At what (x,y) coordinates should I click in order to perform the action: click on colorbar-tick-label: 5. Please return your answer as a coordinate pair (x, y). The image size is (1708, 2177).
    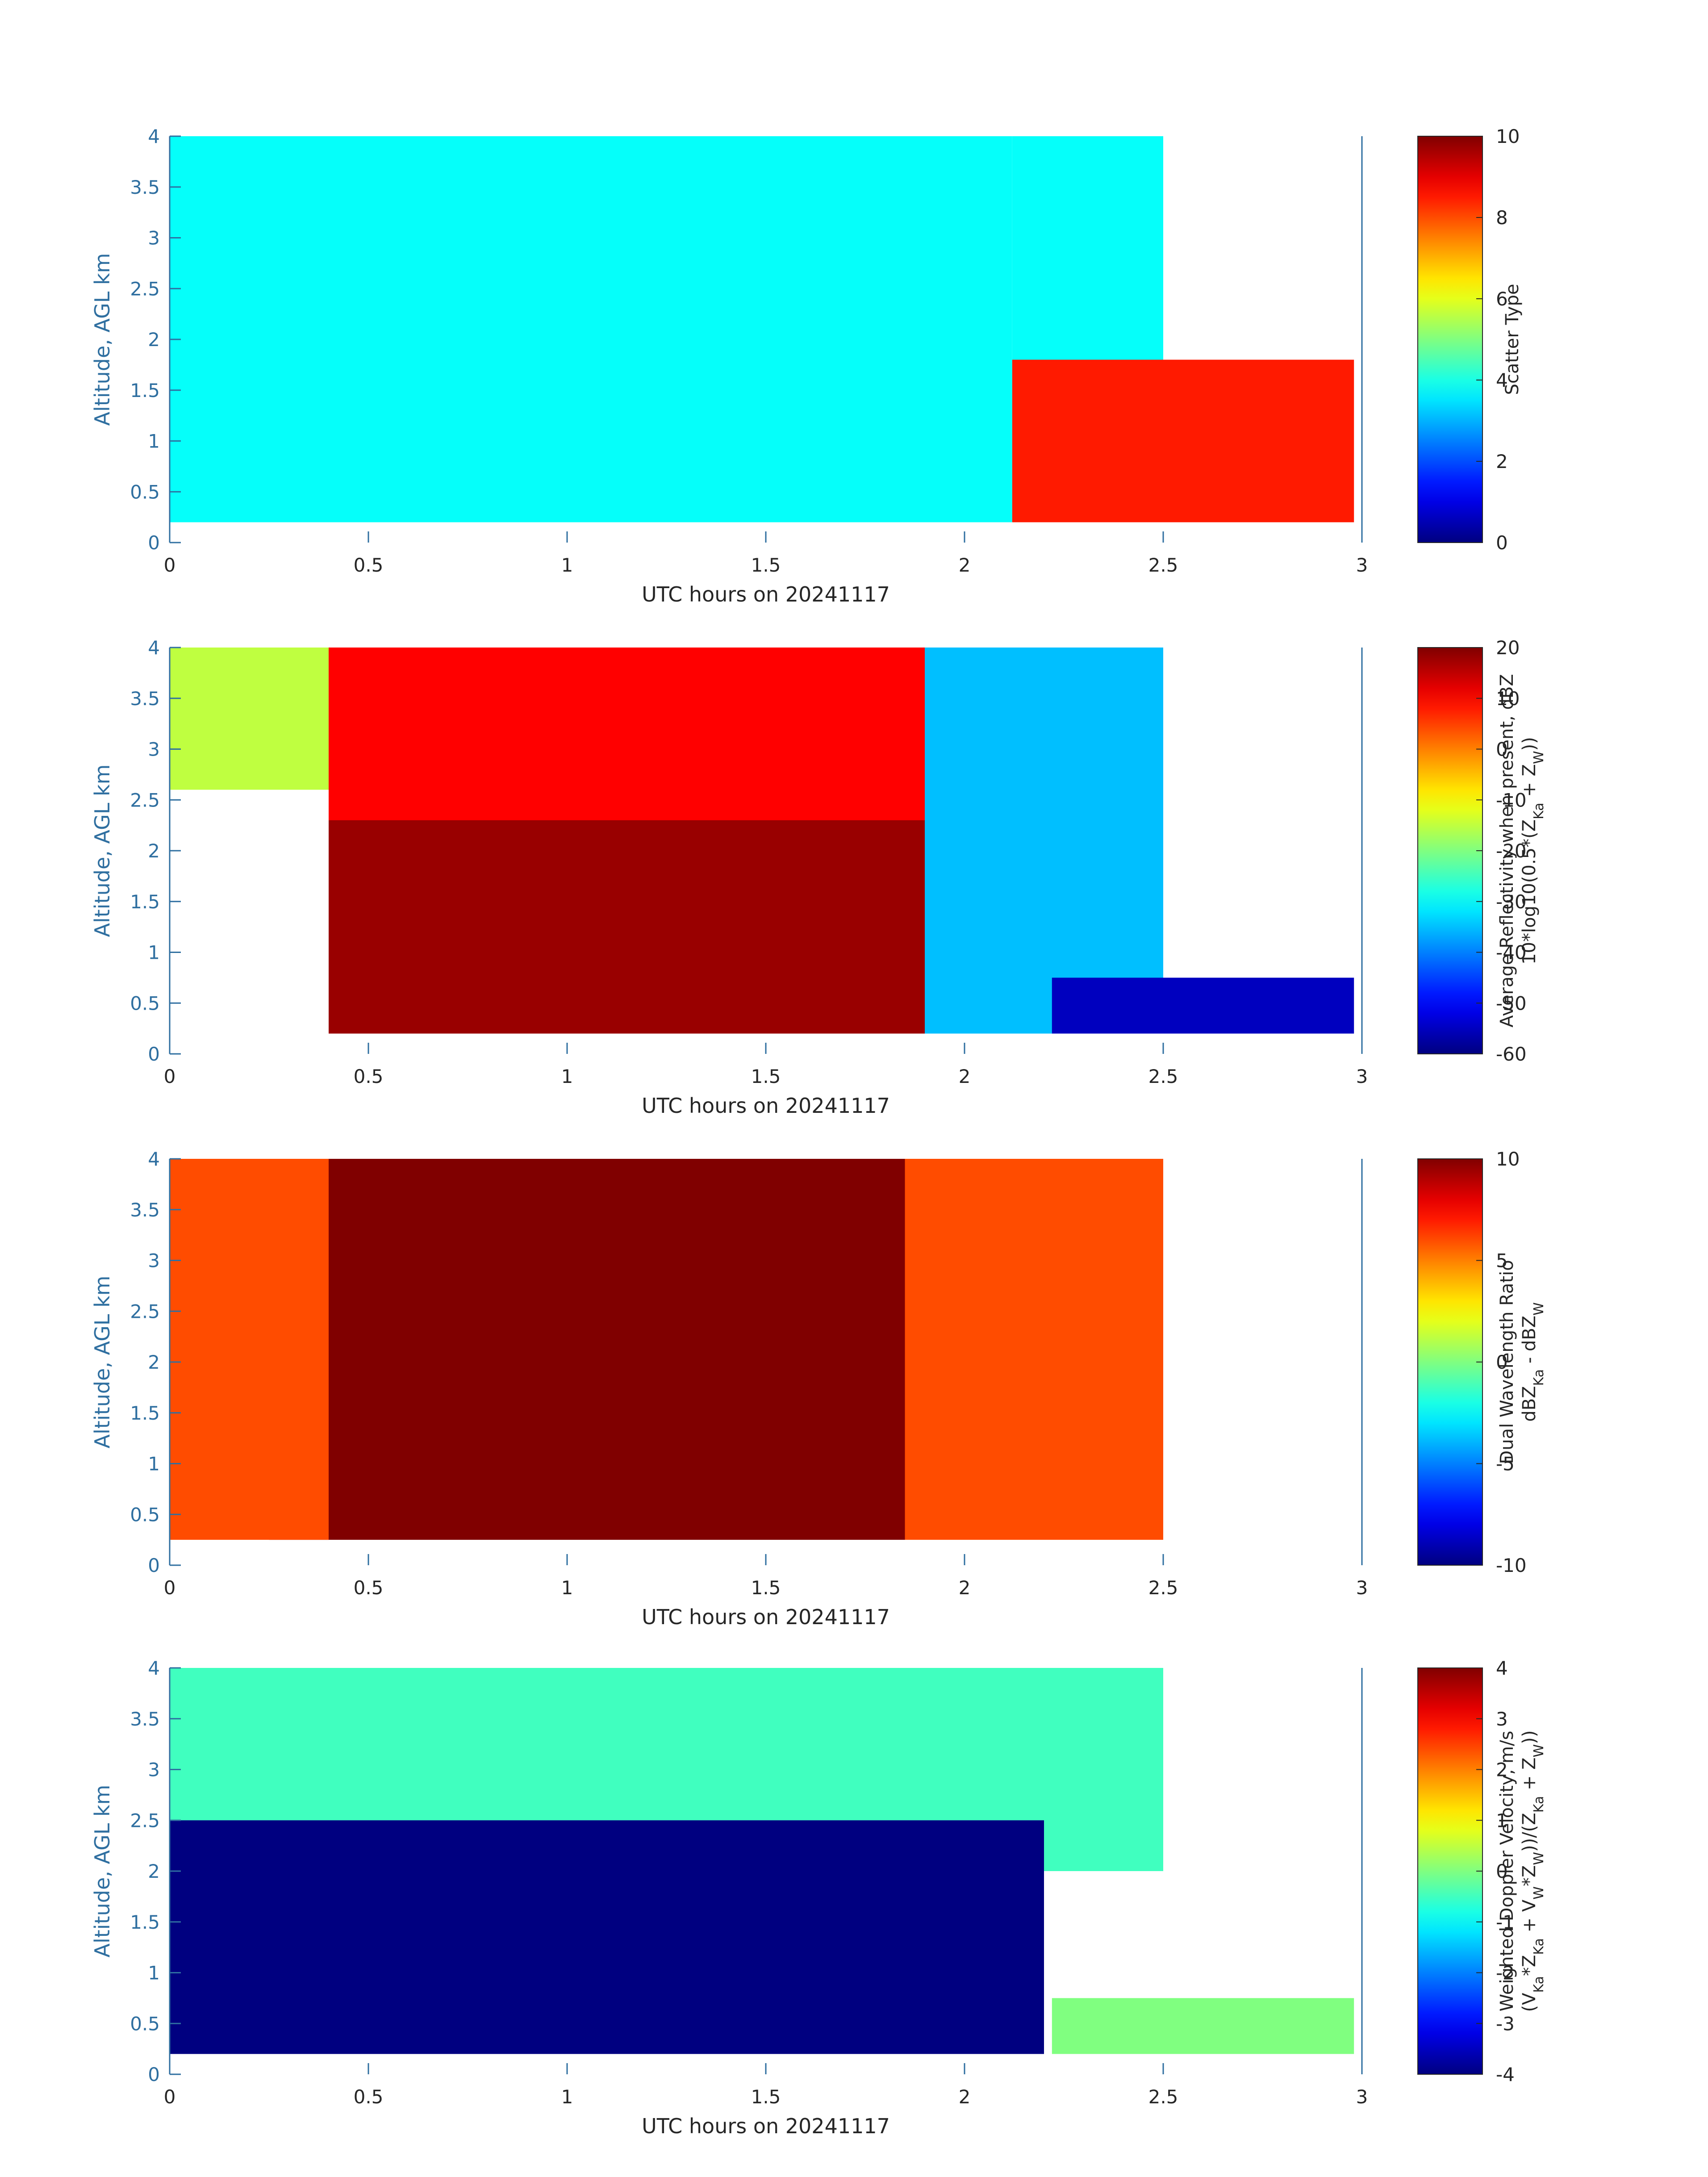
    Looking at the image, I should click on (1502, 1261).